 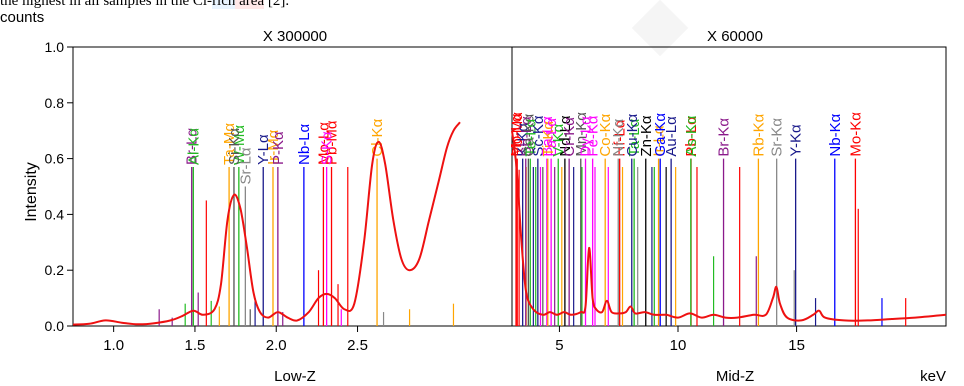 I want to click on element-label-1-23: Ga-Kα, so click(x=660, y=135).